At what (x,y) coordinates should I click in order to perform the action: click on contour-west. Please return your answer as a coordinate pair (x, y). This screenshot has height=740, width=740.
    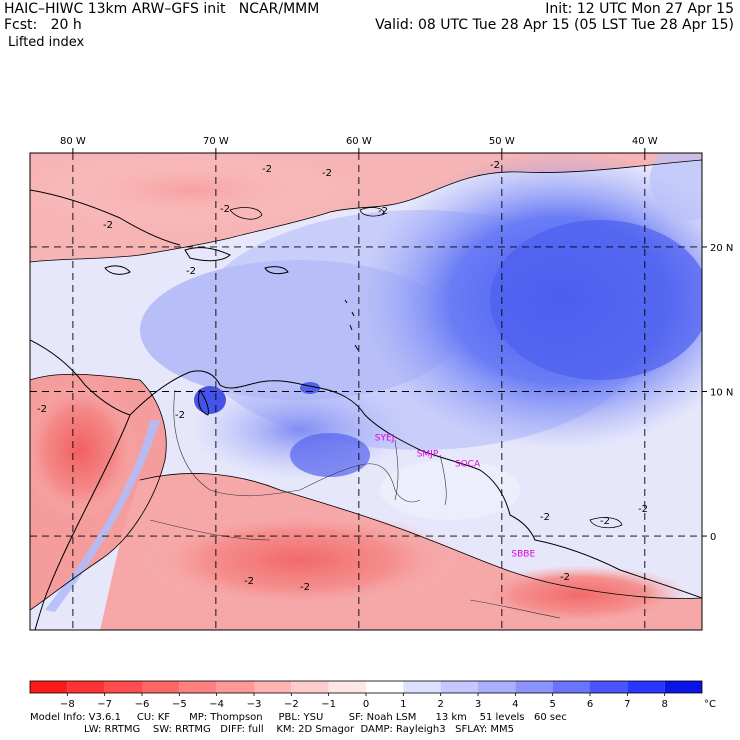
    Looking at the image, I should click on (98, 492).